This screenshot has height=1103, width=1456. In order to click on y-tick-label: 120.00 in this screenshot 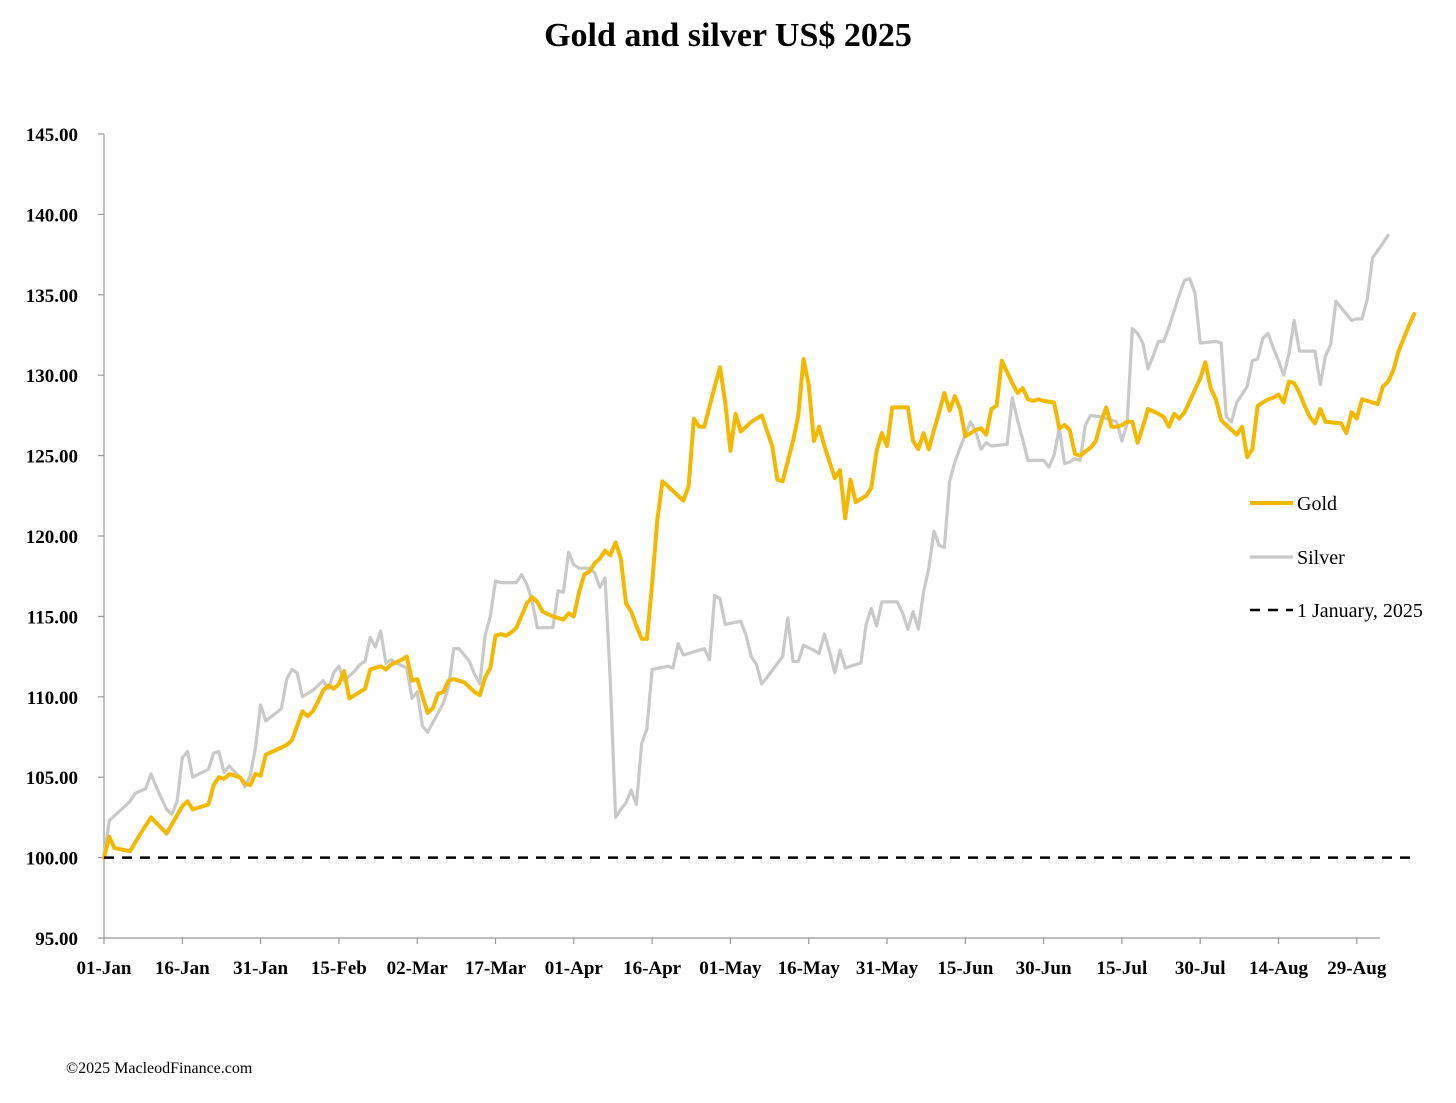, I will do `click(52, 537)`.